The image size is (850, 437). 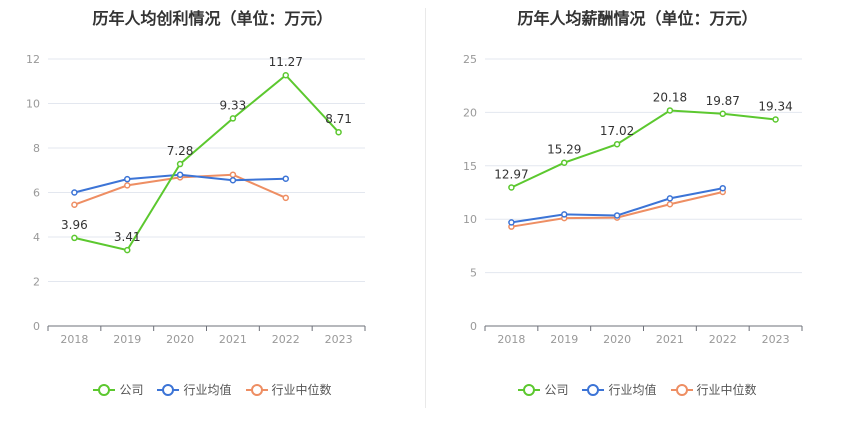 I want to click on y-tick-label: 5, so click(x=473, y=273).